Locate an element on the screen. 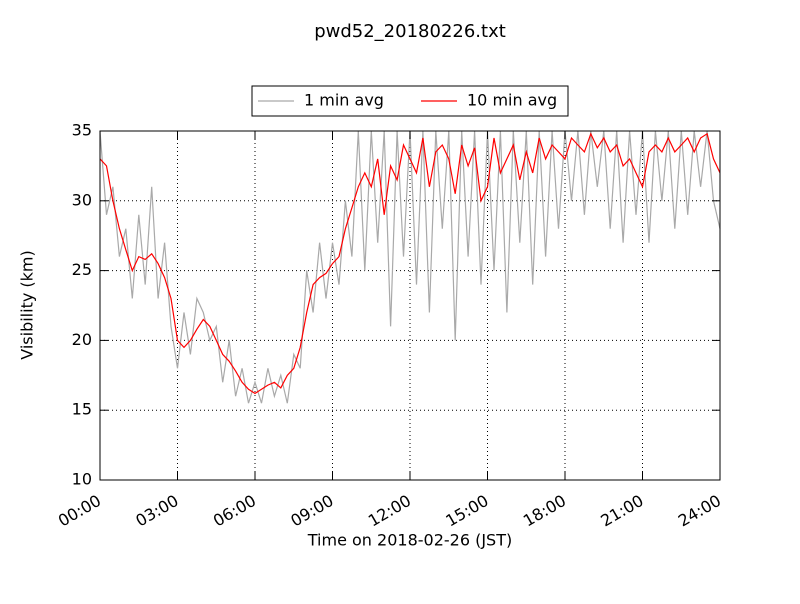 The height and width of the screenshot is (604, 800). legend-label: 1 min avg is located at coordinates (344, 100).